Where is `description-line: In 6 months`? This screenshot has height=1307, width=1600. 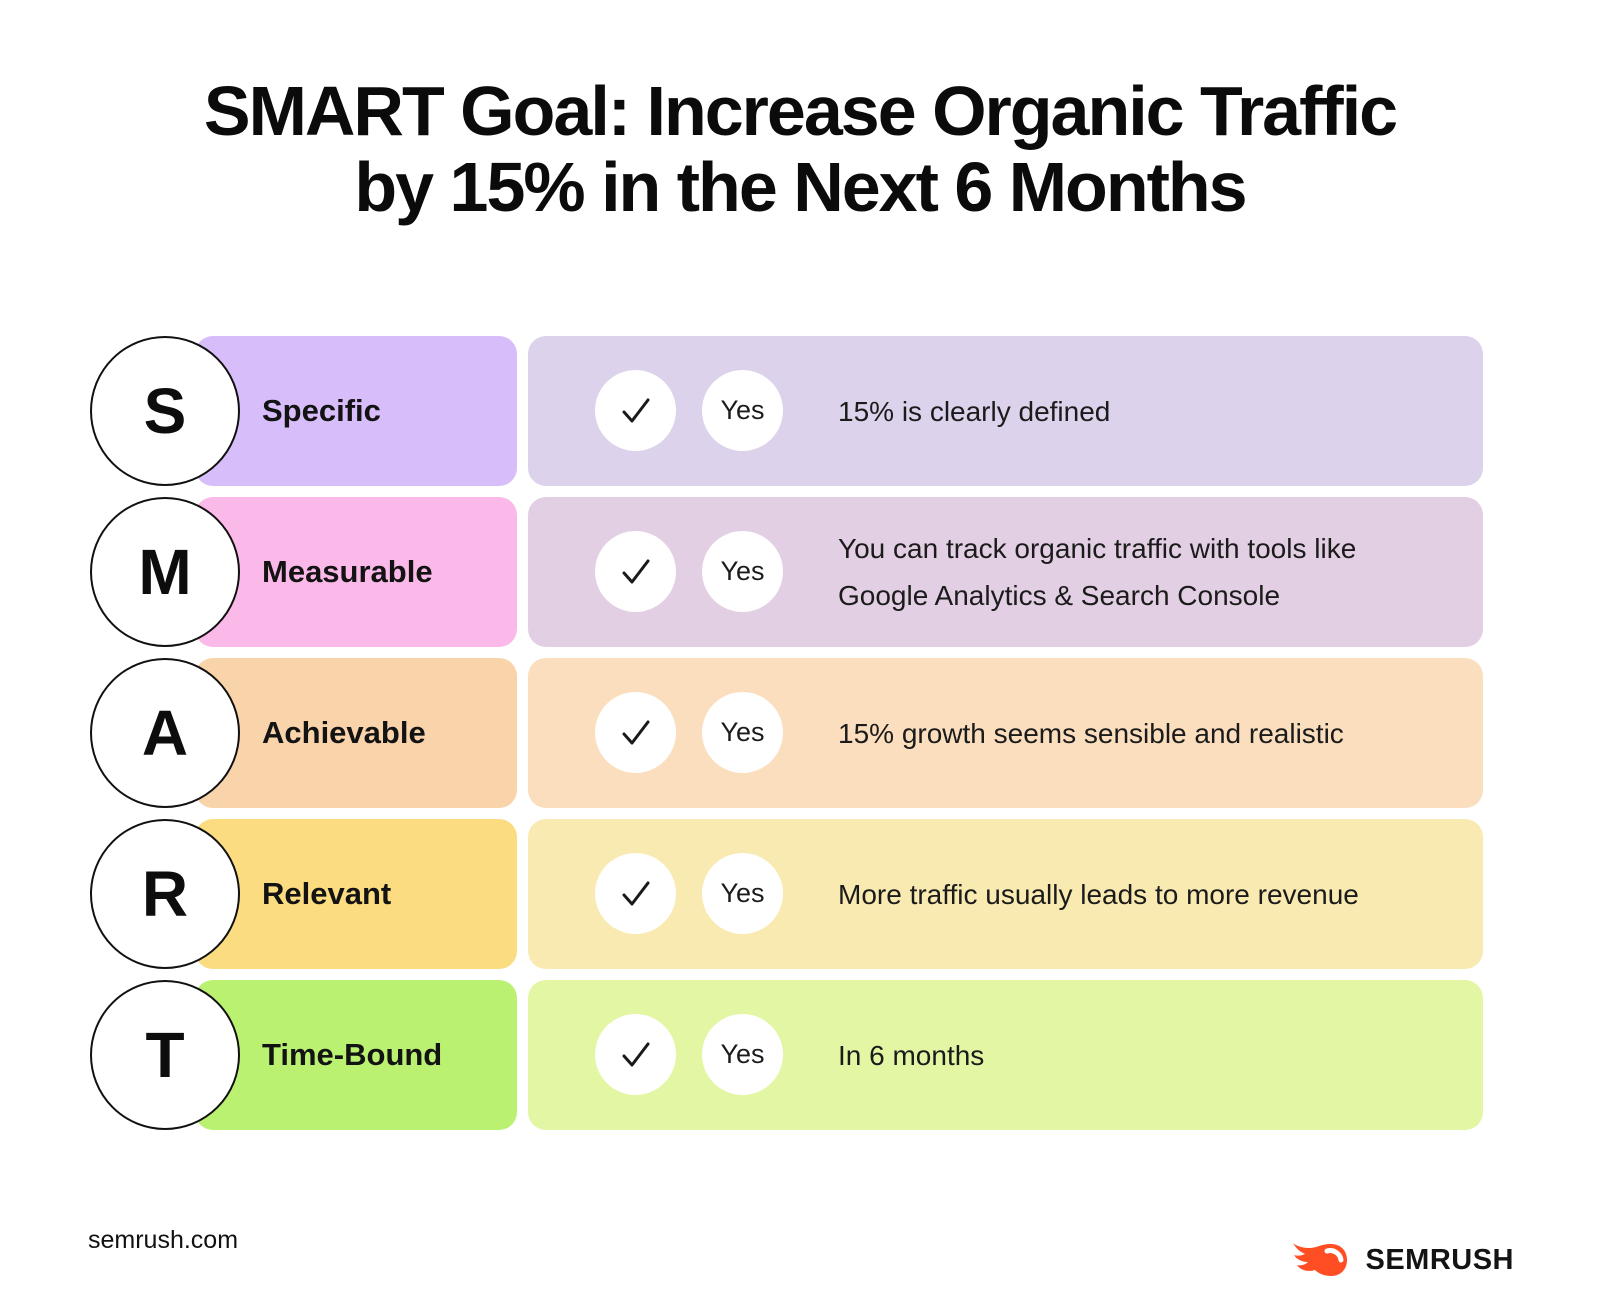 description-line: In 6 months is located at coordinates (911, 1055).